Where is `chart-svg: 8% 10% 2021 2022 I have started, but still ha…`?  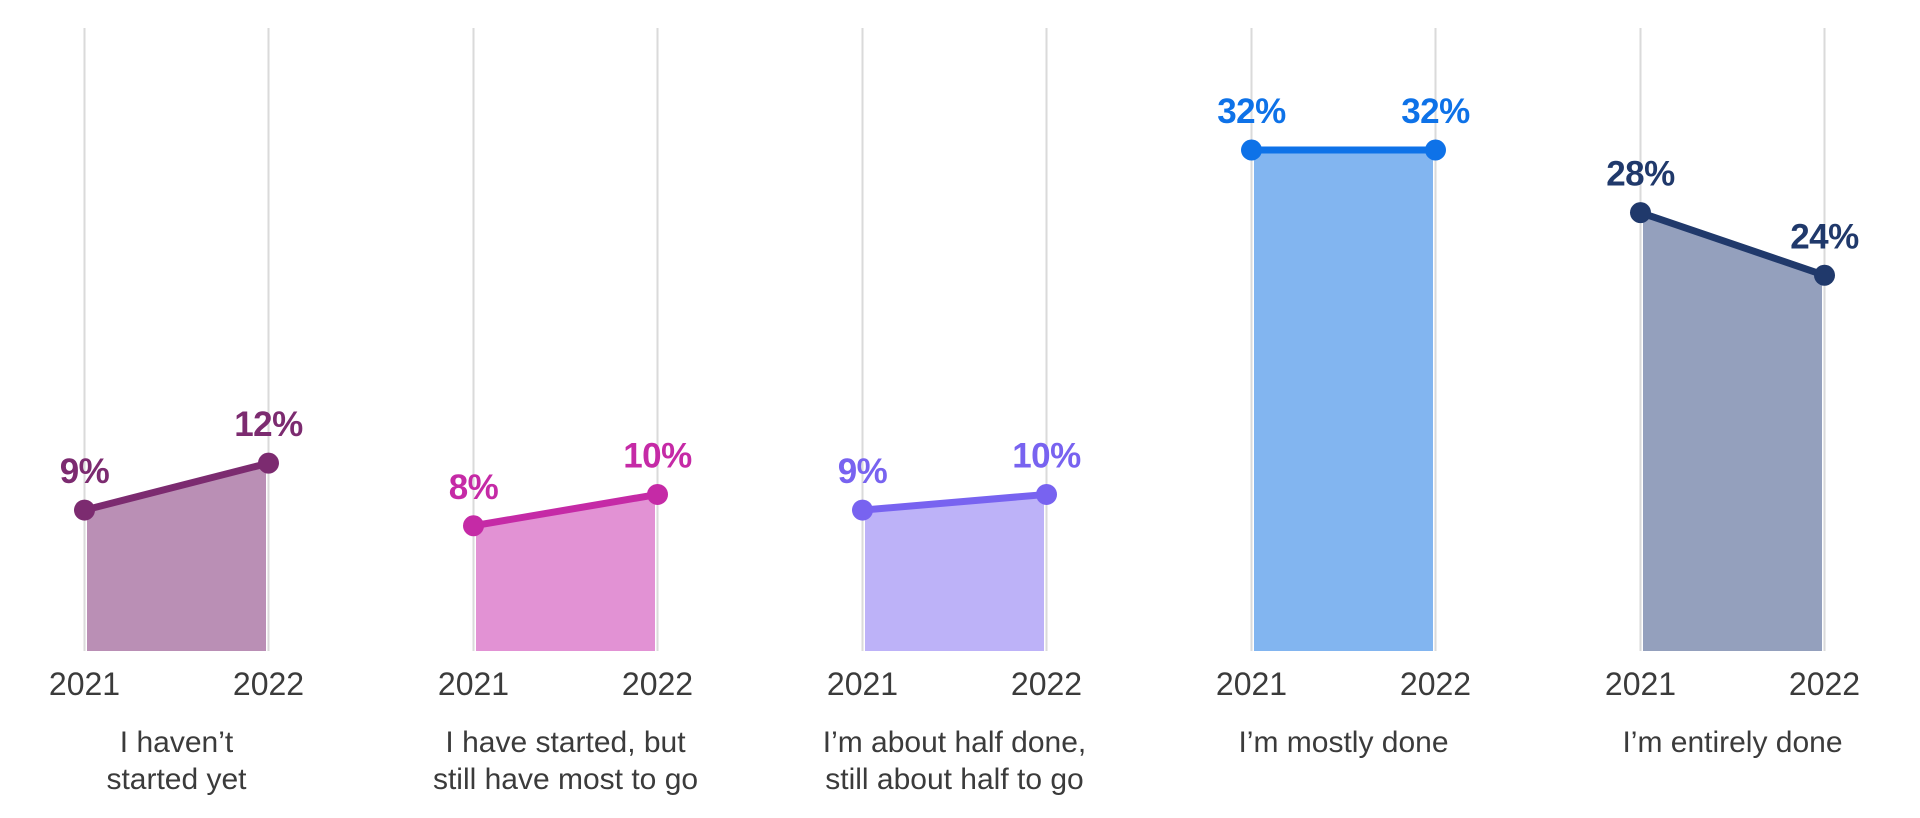 chart-svg: 8% 10% 2021 2022 I have started, but still ha… is located at coordinates (565, 412).